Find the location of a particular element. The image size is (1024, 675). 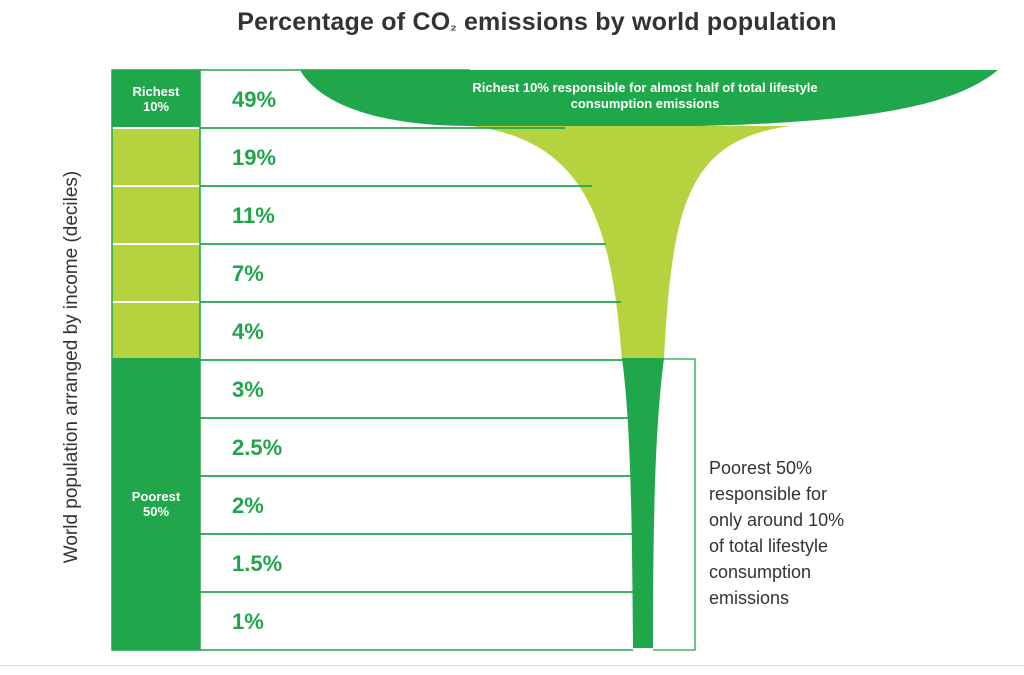

poorest-band-label: Poorest 50% is located at coordinates (156, 504).